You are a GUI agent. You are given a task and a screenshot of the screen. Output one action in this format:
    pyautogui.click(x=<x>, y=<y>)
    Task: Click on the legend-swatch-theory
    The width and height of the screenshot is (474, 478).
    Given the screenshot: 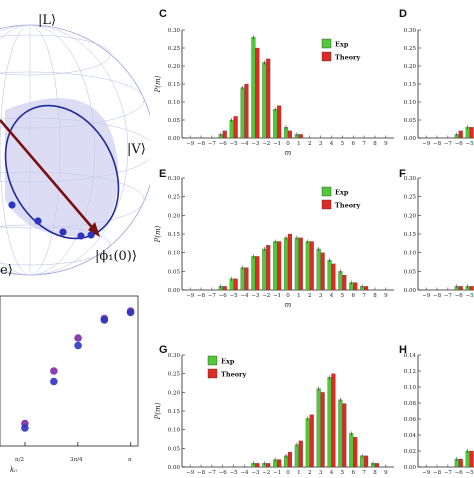 What is the action you would take?
    pyautogui.click(x=326, y=56)
    